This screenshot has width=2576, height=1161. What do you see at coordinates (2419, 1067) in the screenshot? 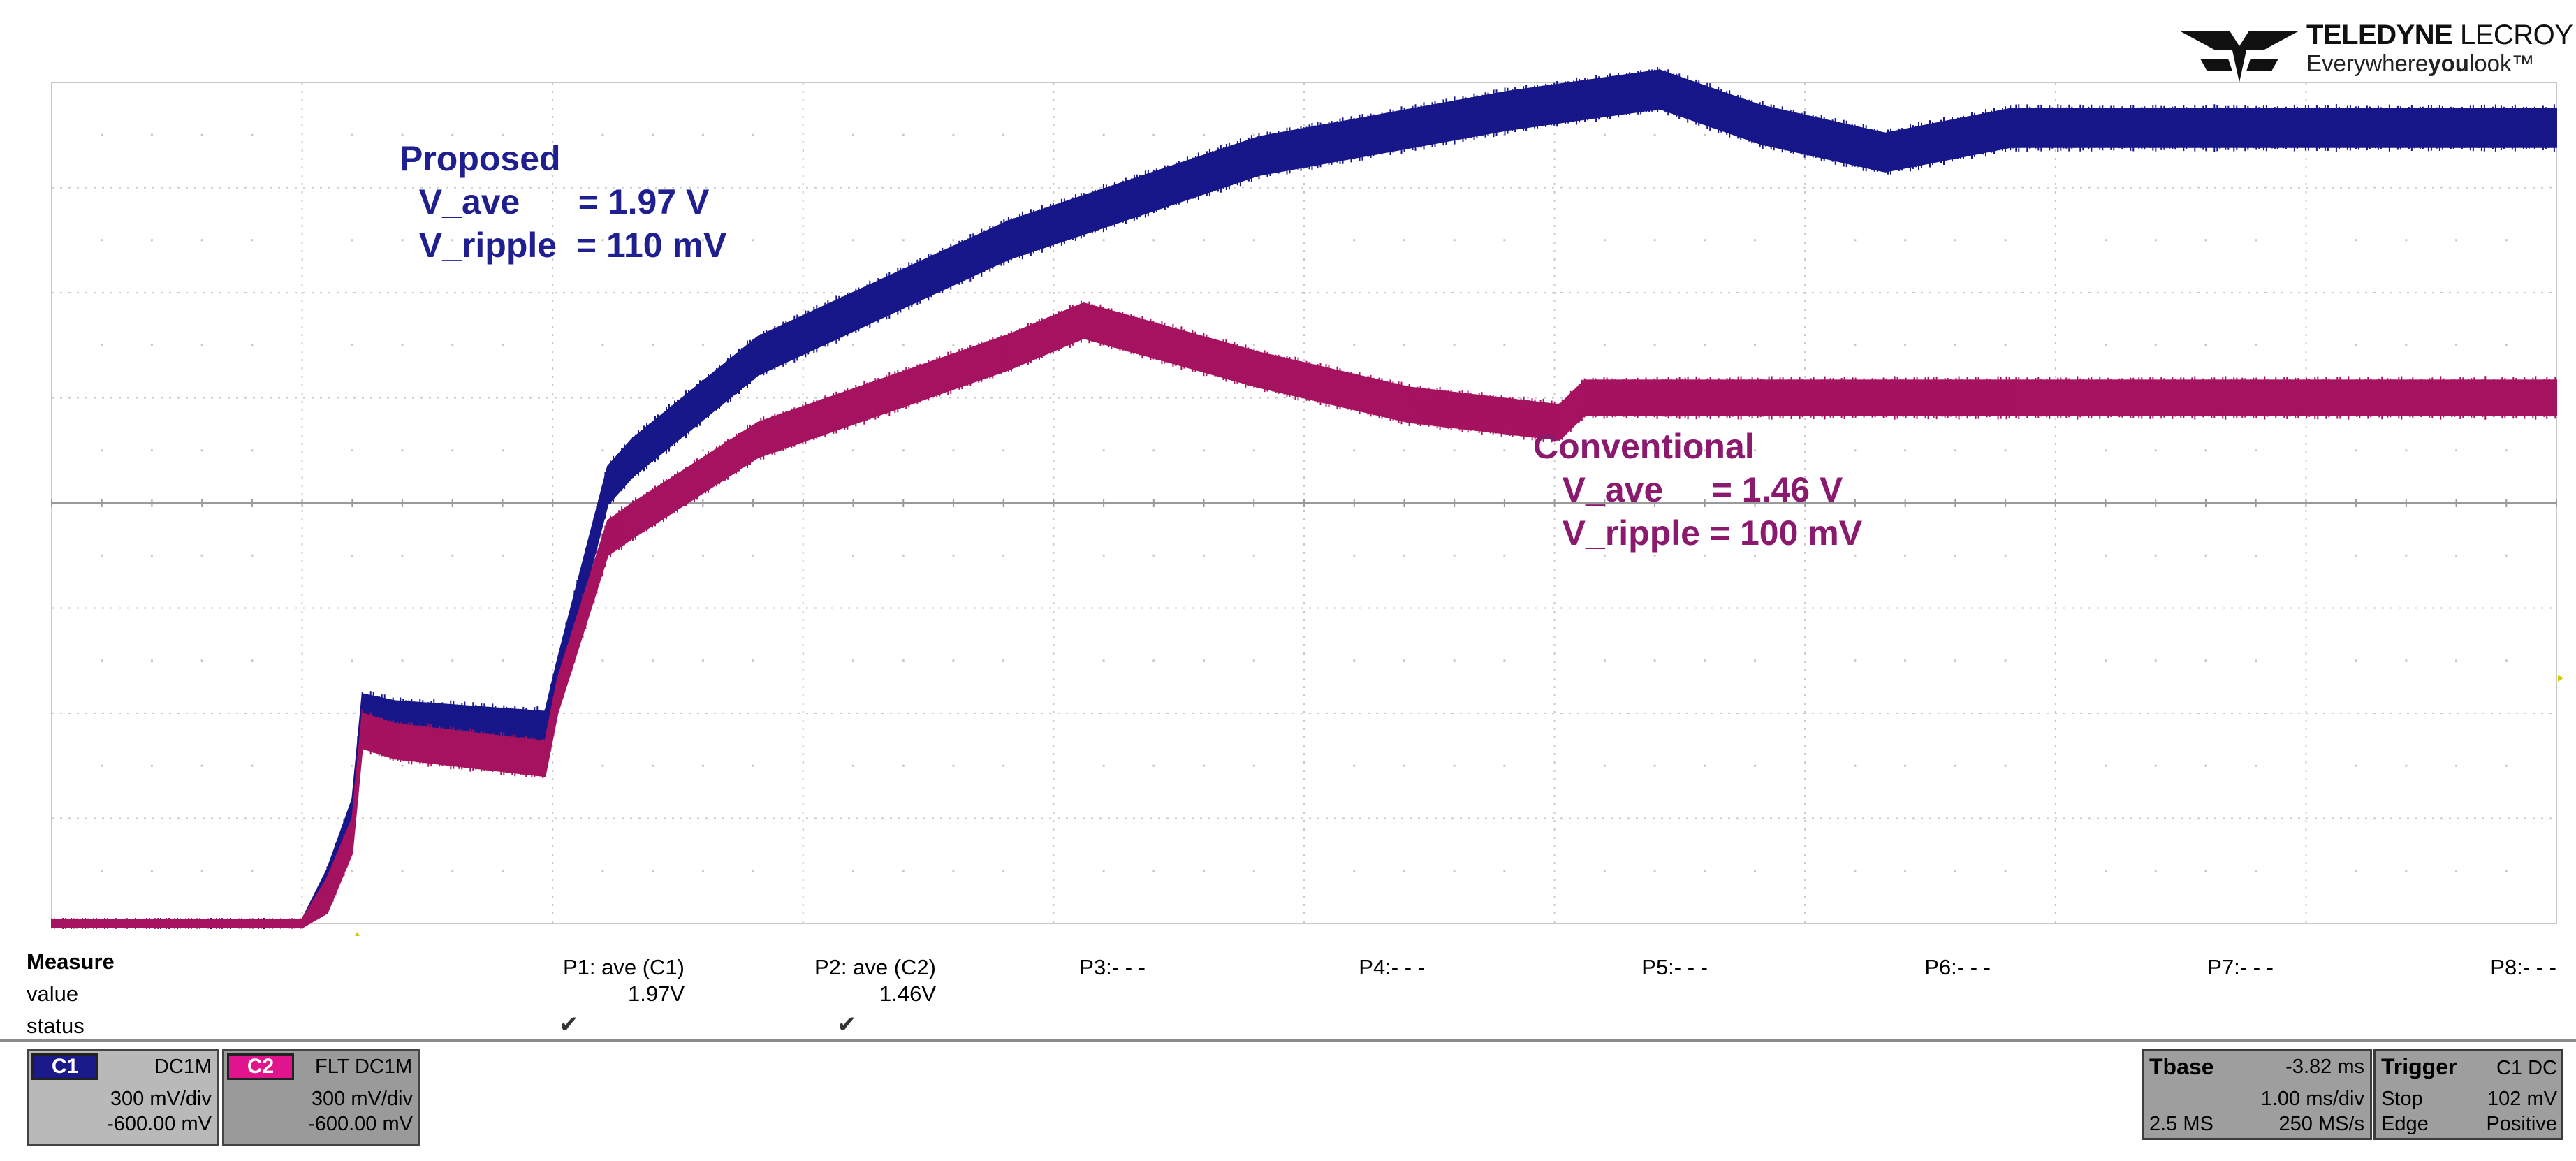
I see `trigger-label: Trigger` at bounding box center [2419, 1067].